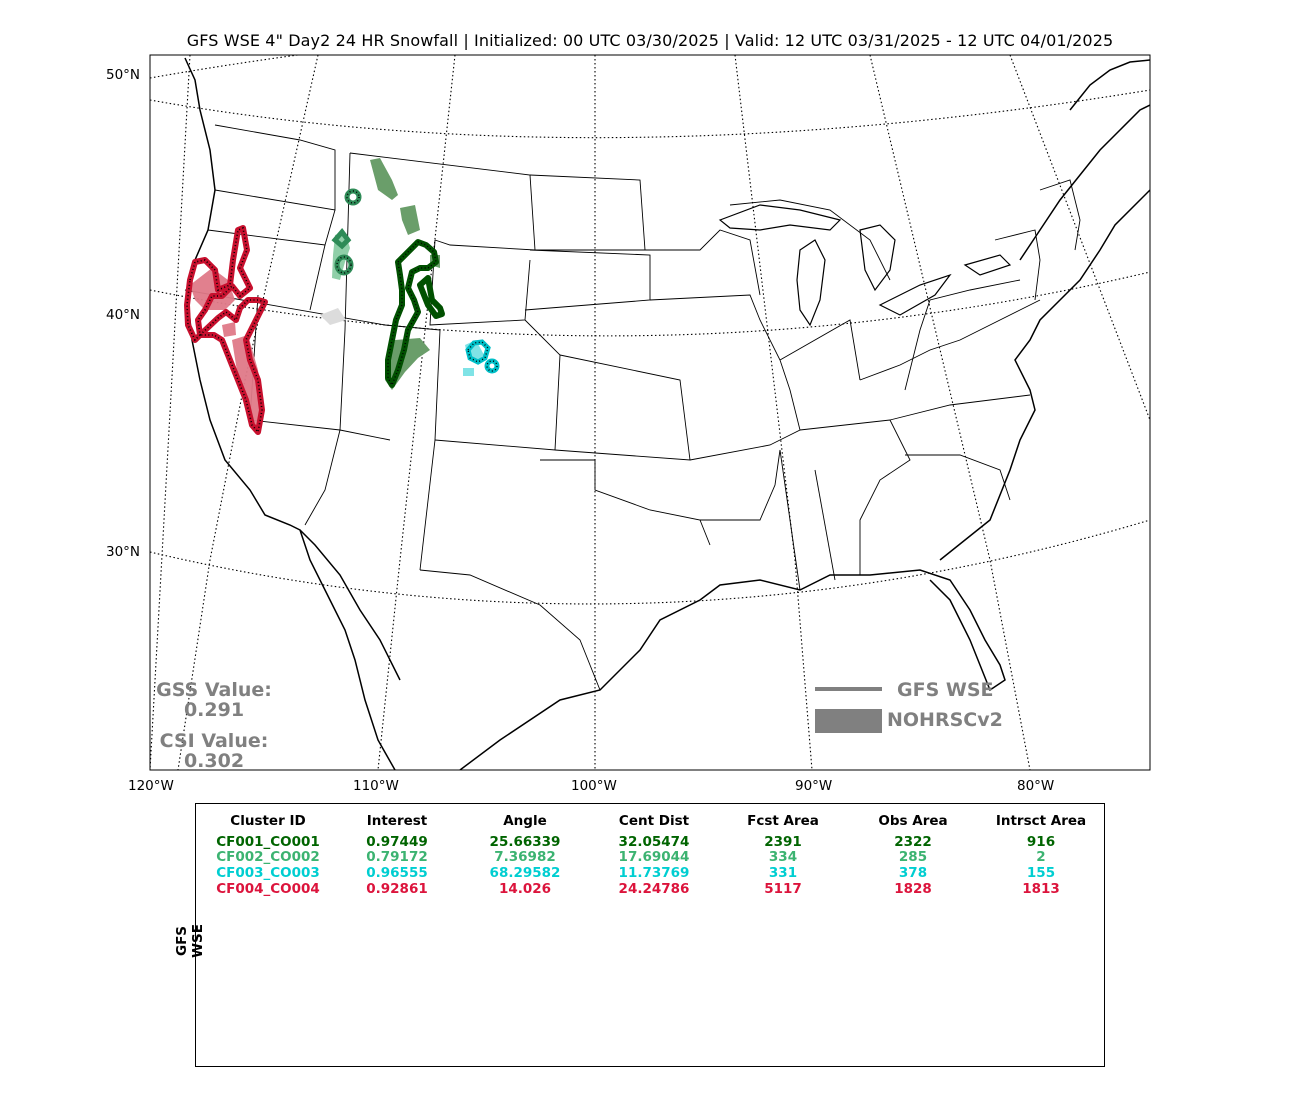 The height and width of the screenshot is (1100, 1300). I want to click on header-angle: Angle, so click(525, 821).